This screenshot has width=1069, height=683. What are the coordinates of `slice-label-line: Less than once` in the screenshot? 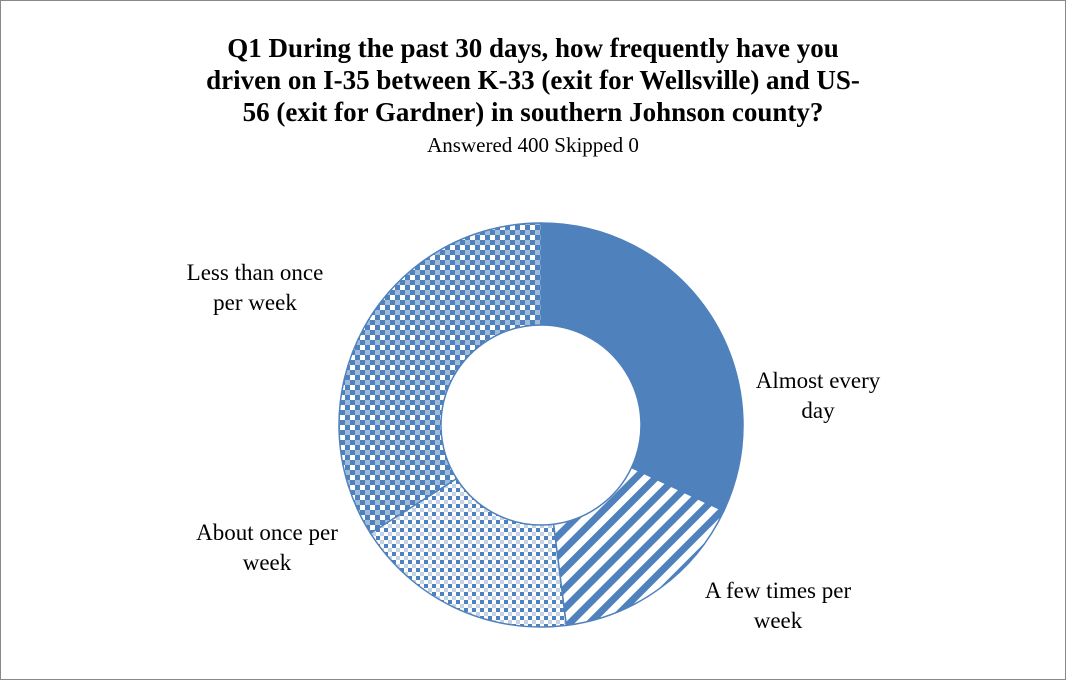 It's located at (255, 272).